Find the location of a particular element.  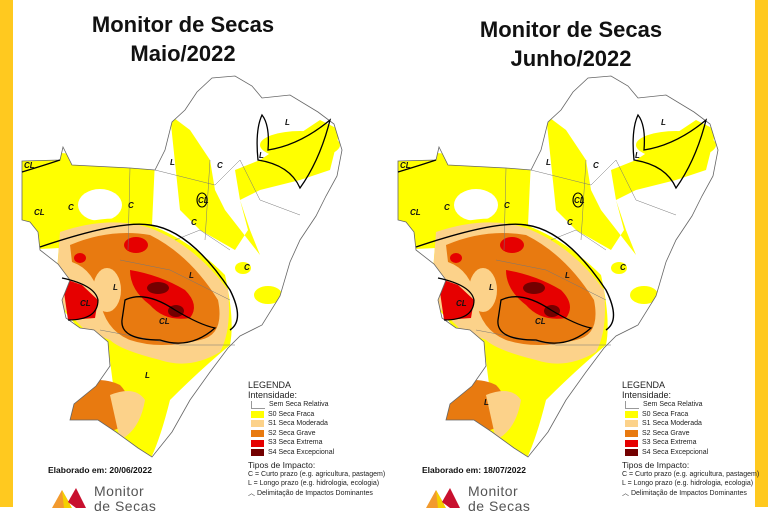

right-border is located at coordinates (761, 253).